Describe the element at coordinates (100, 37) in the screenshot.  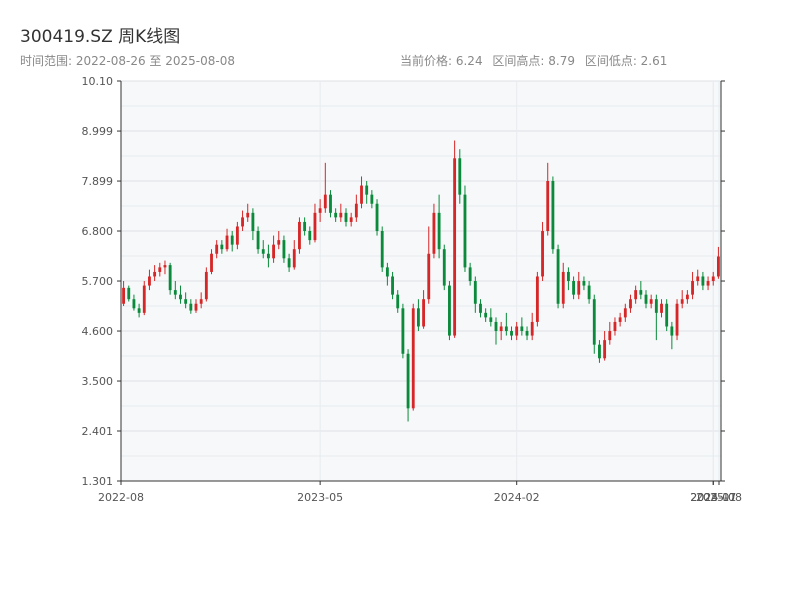
I see `chart-title: 300419.SZ 周K线图` at that location.